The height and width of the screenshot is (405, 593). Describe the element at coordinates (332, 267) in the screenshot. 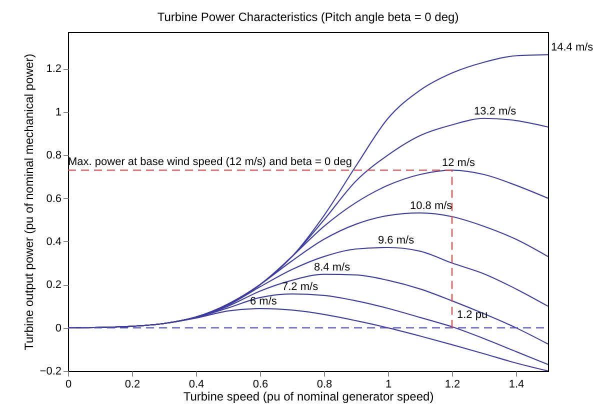

I see `series-label: 8.4 m/s` at that location.